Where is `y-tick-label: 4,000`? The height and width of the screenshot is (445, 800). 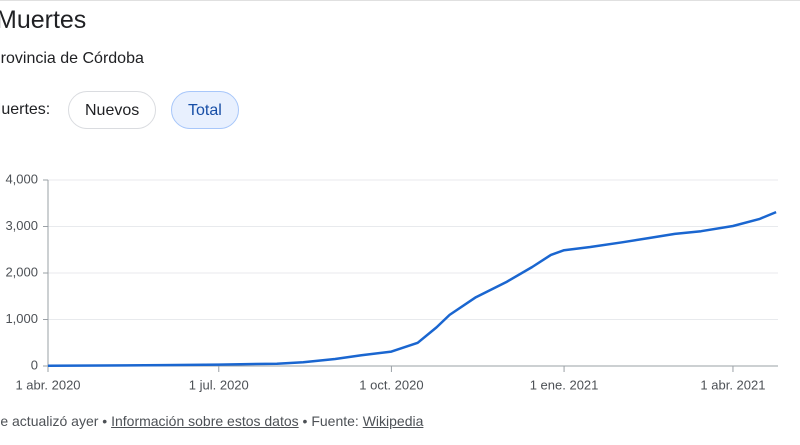
y-tick-label: 4,000 is located at coordinates (21, 178).